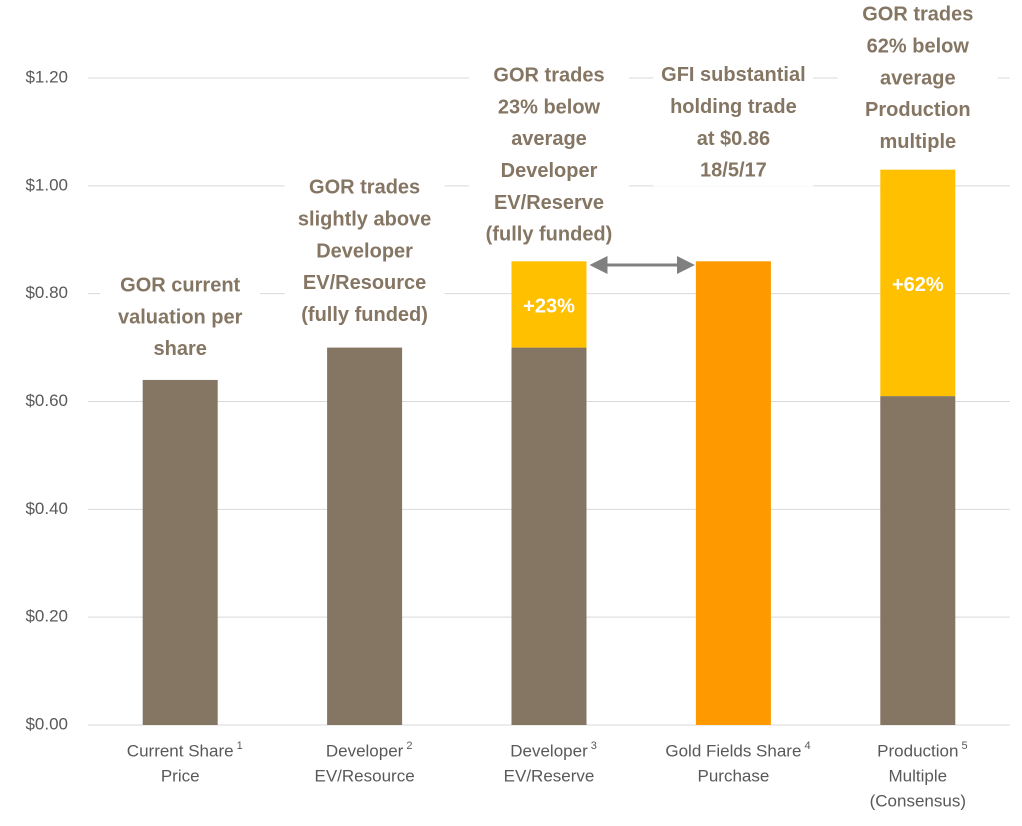  What do you see at coordinates (733, 107) in the screenshot?
I see `annotation: holding trade` at bounding box center [733, 107].